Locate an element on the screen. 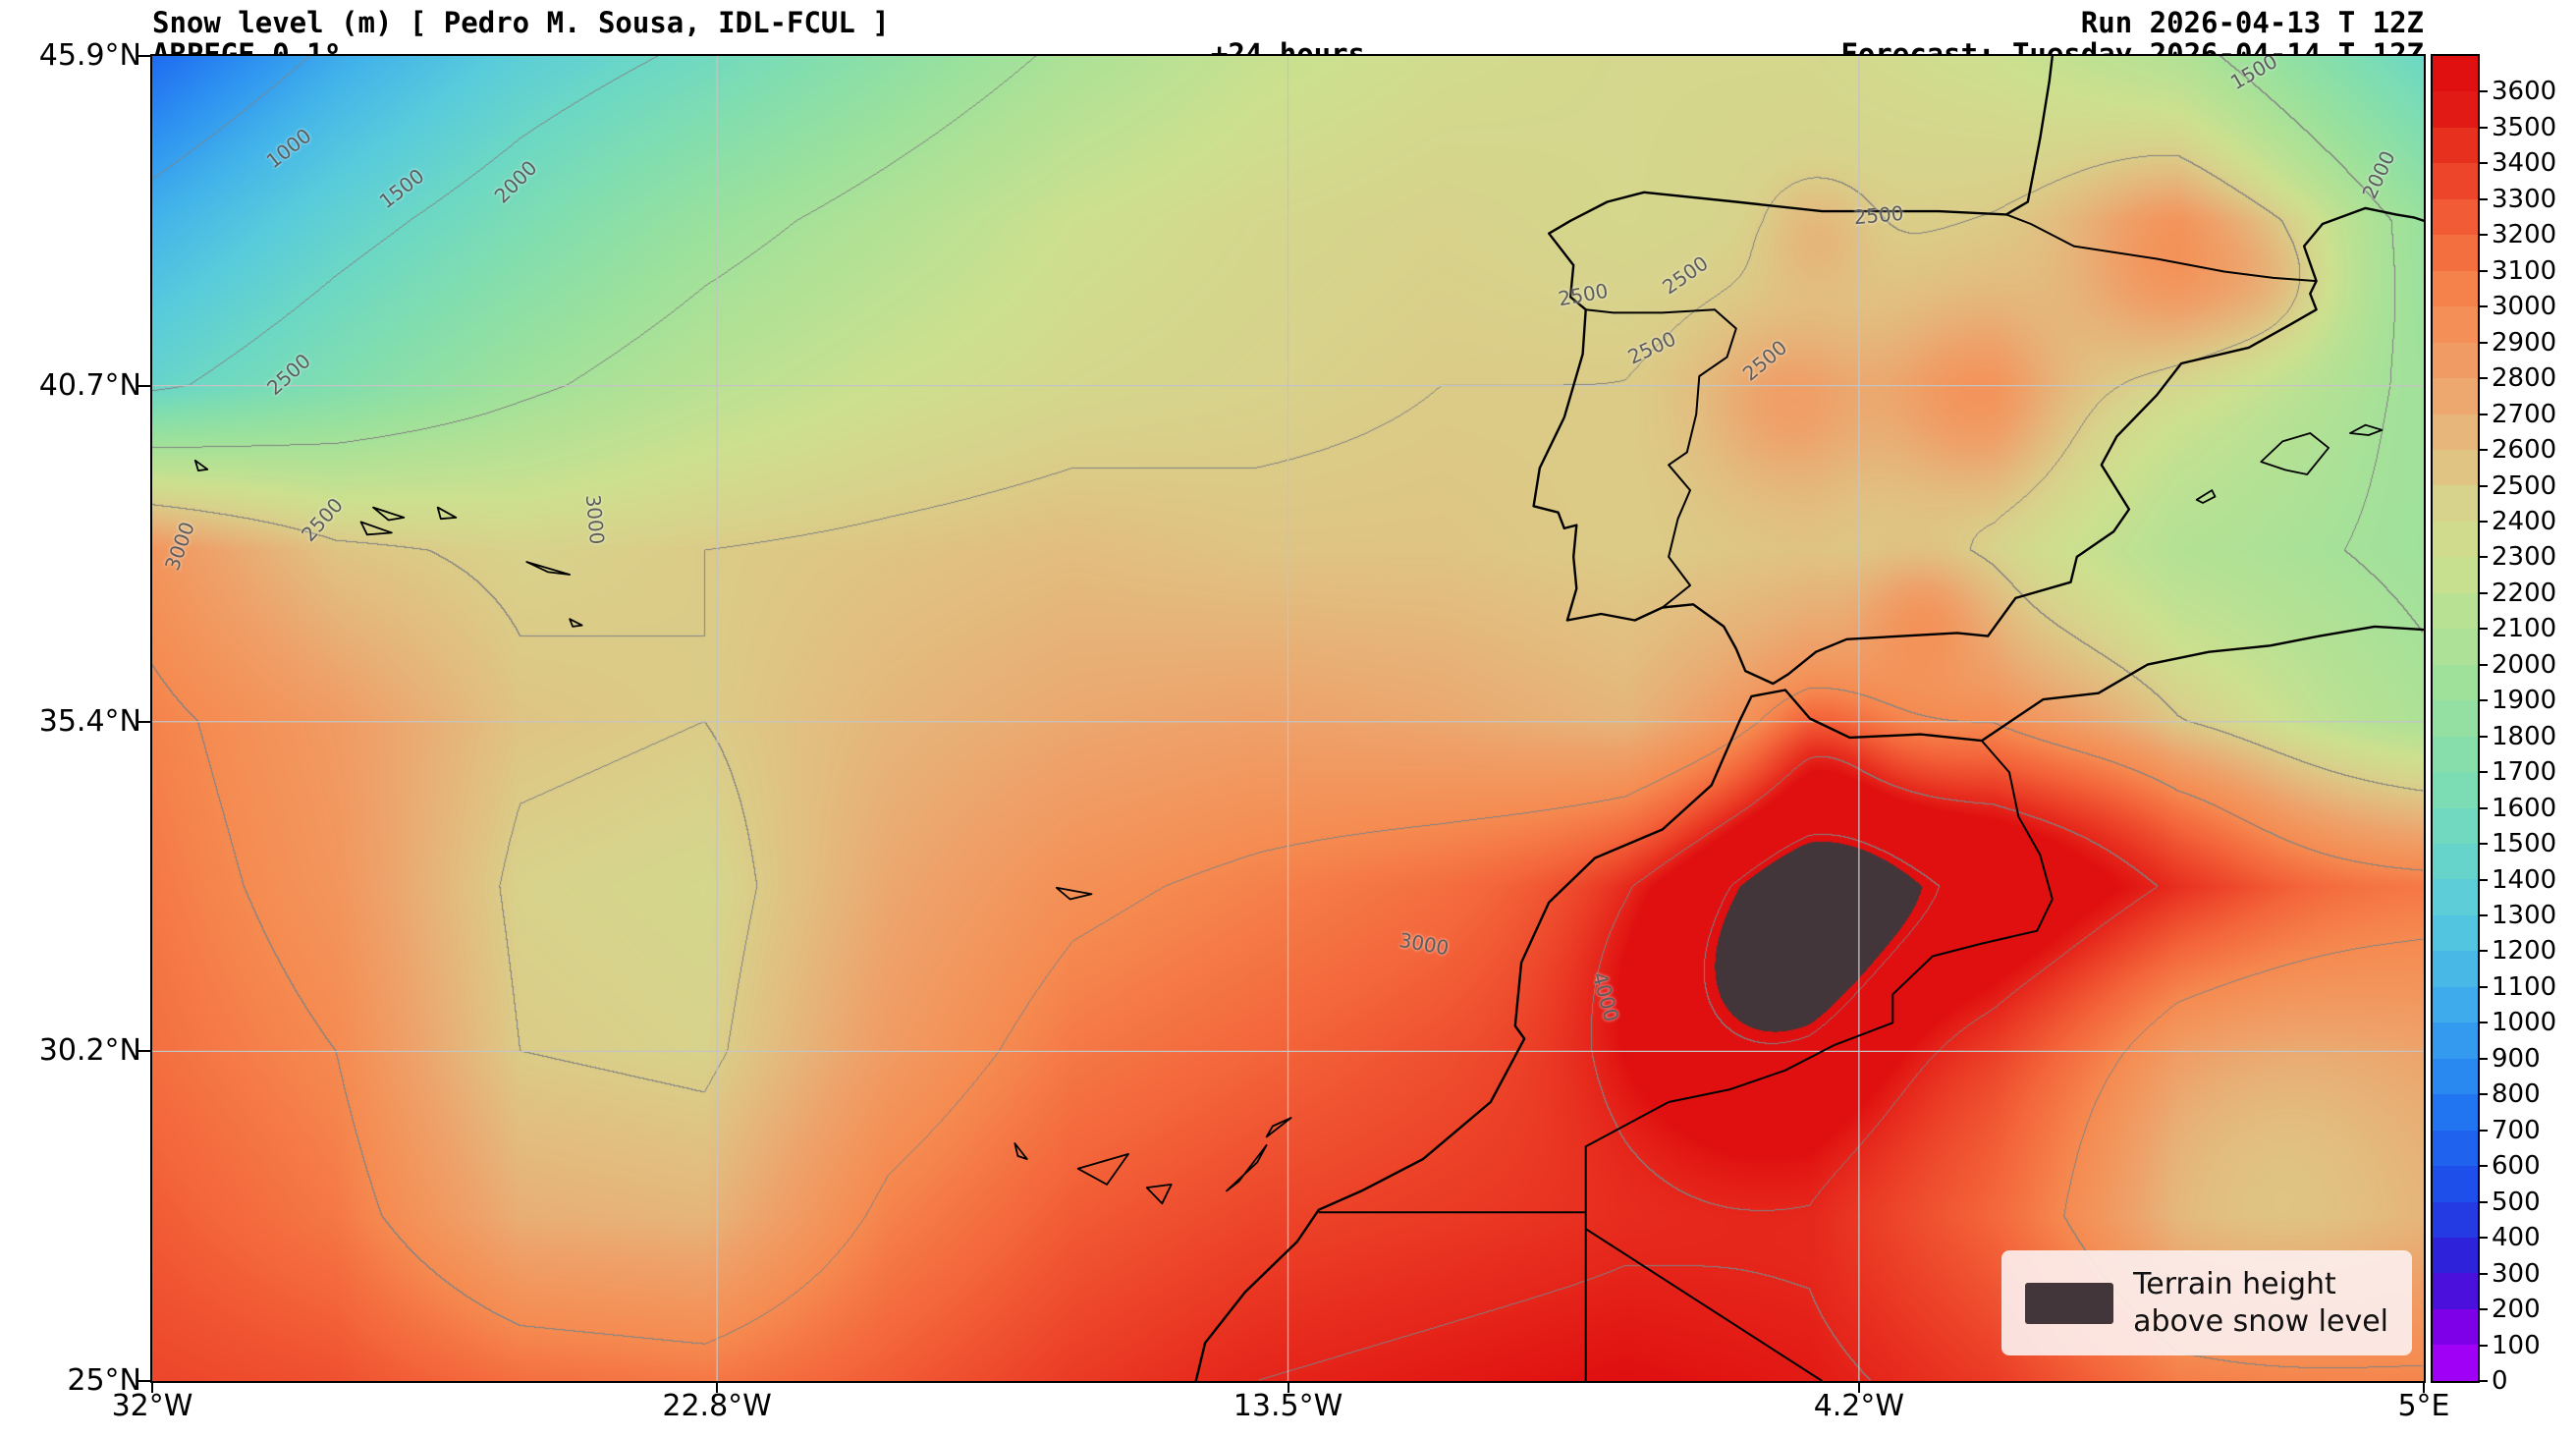  y-axis-tick-label: 35.4°N is located at coordinates (89, 721).